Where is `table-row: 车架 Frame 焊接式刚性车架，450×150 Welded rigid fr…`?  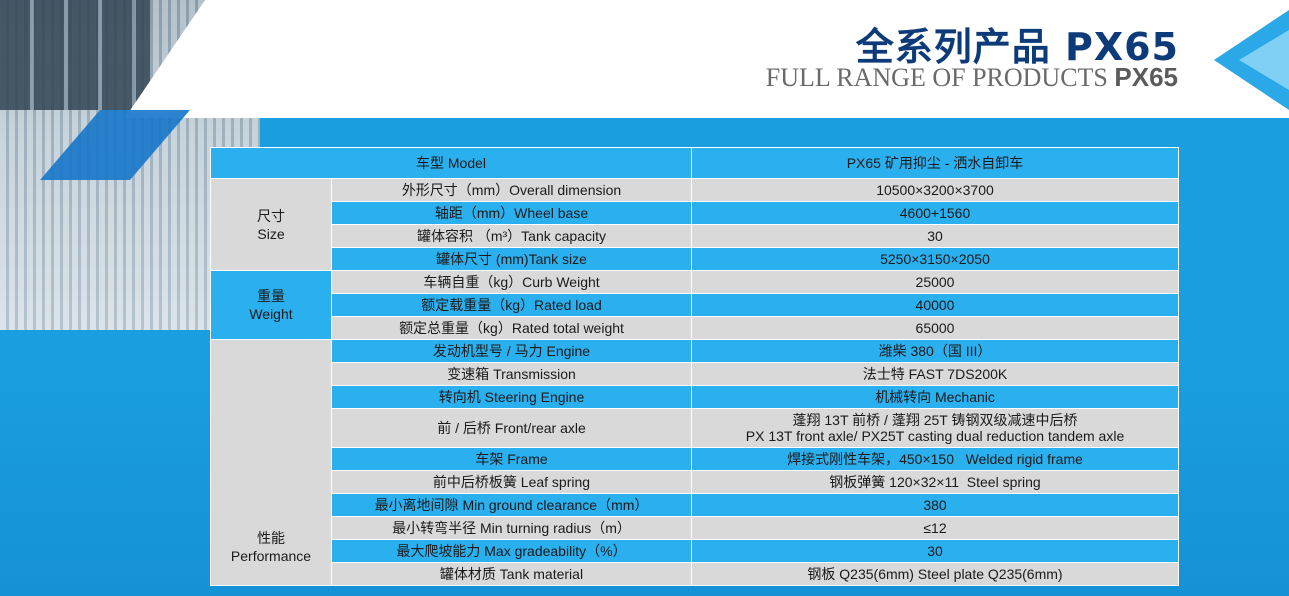 table-row: 车架 Frame 焊接式刚性车架，450×150 Welded rigid fr… is located at coordinates (695, 459).